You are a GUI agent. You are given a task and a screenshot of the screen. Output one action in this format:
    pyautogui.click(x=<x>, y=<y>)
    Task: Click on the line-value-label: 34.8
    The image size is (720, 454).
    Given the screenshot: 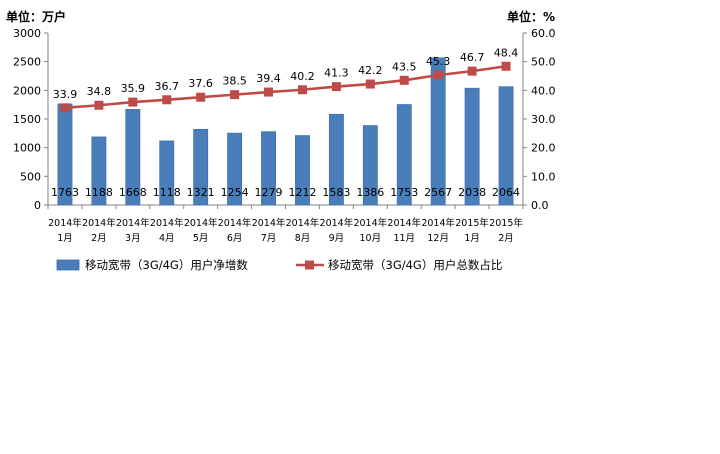 What is the action you would take?
    pyautogui.click(x=99, y=91)
    